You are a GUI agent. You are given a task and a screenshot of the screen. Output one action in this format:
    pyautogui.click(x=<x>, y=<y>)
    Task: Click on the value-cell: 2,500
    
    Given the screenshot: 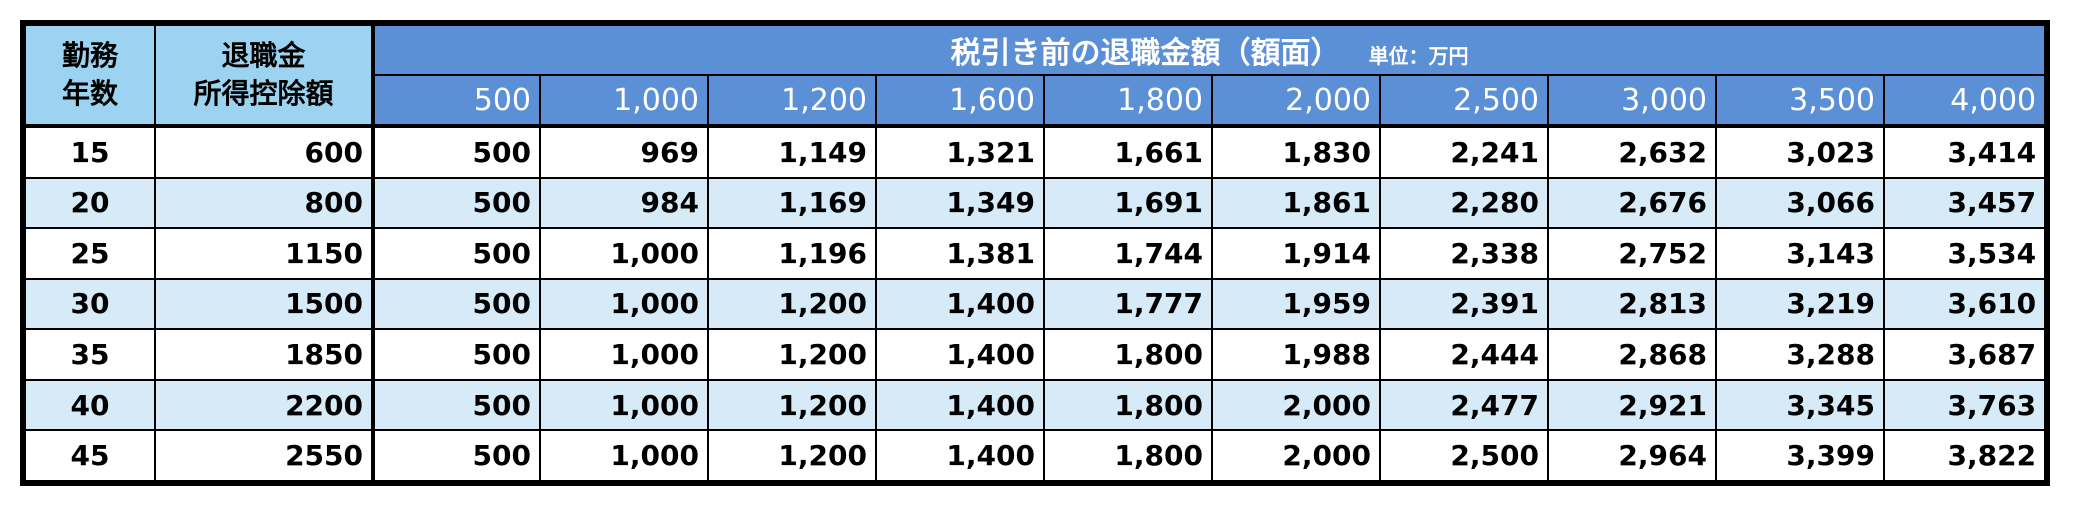 What is the action you would take?
    pyautogui.click(x=1464, y=455)
    